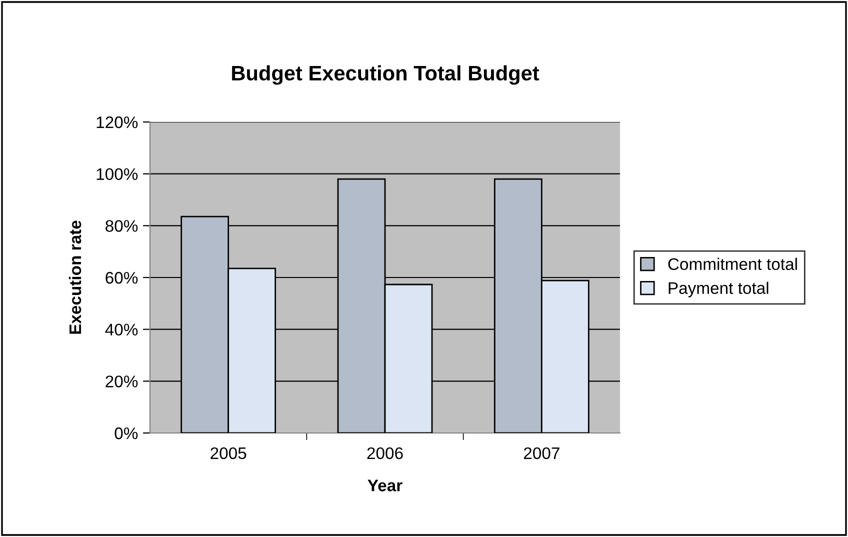 The height and width of the screenshot is (537, 848). I want to click on x-axis-title: Year, so click(385, 486).